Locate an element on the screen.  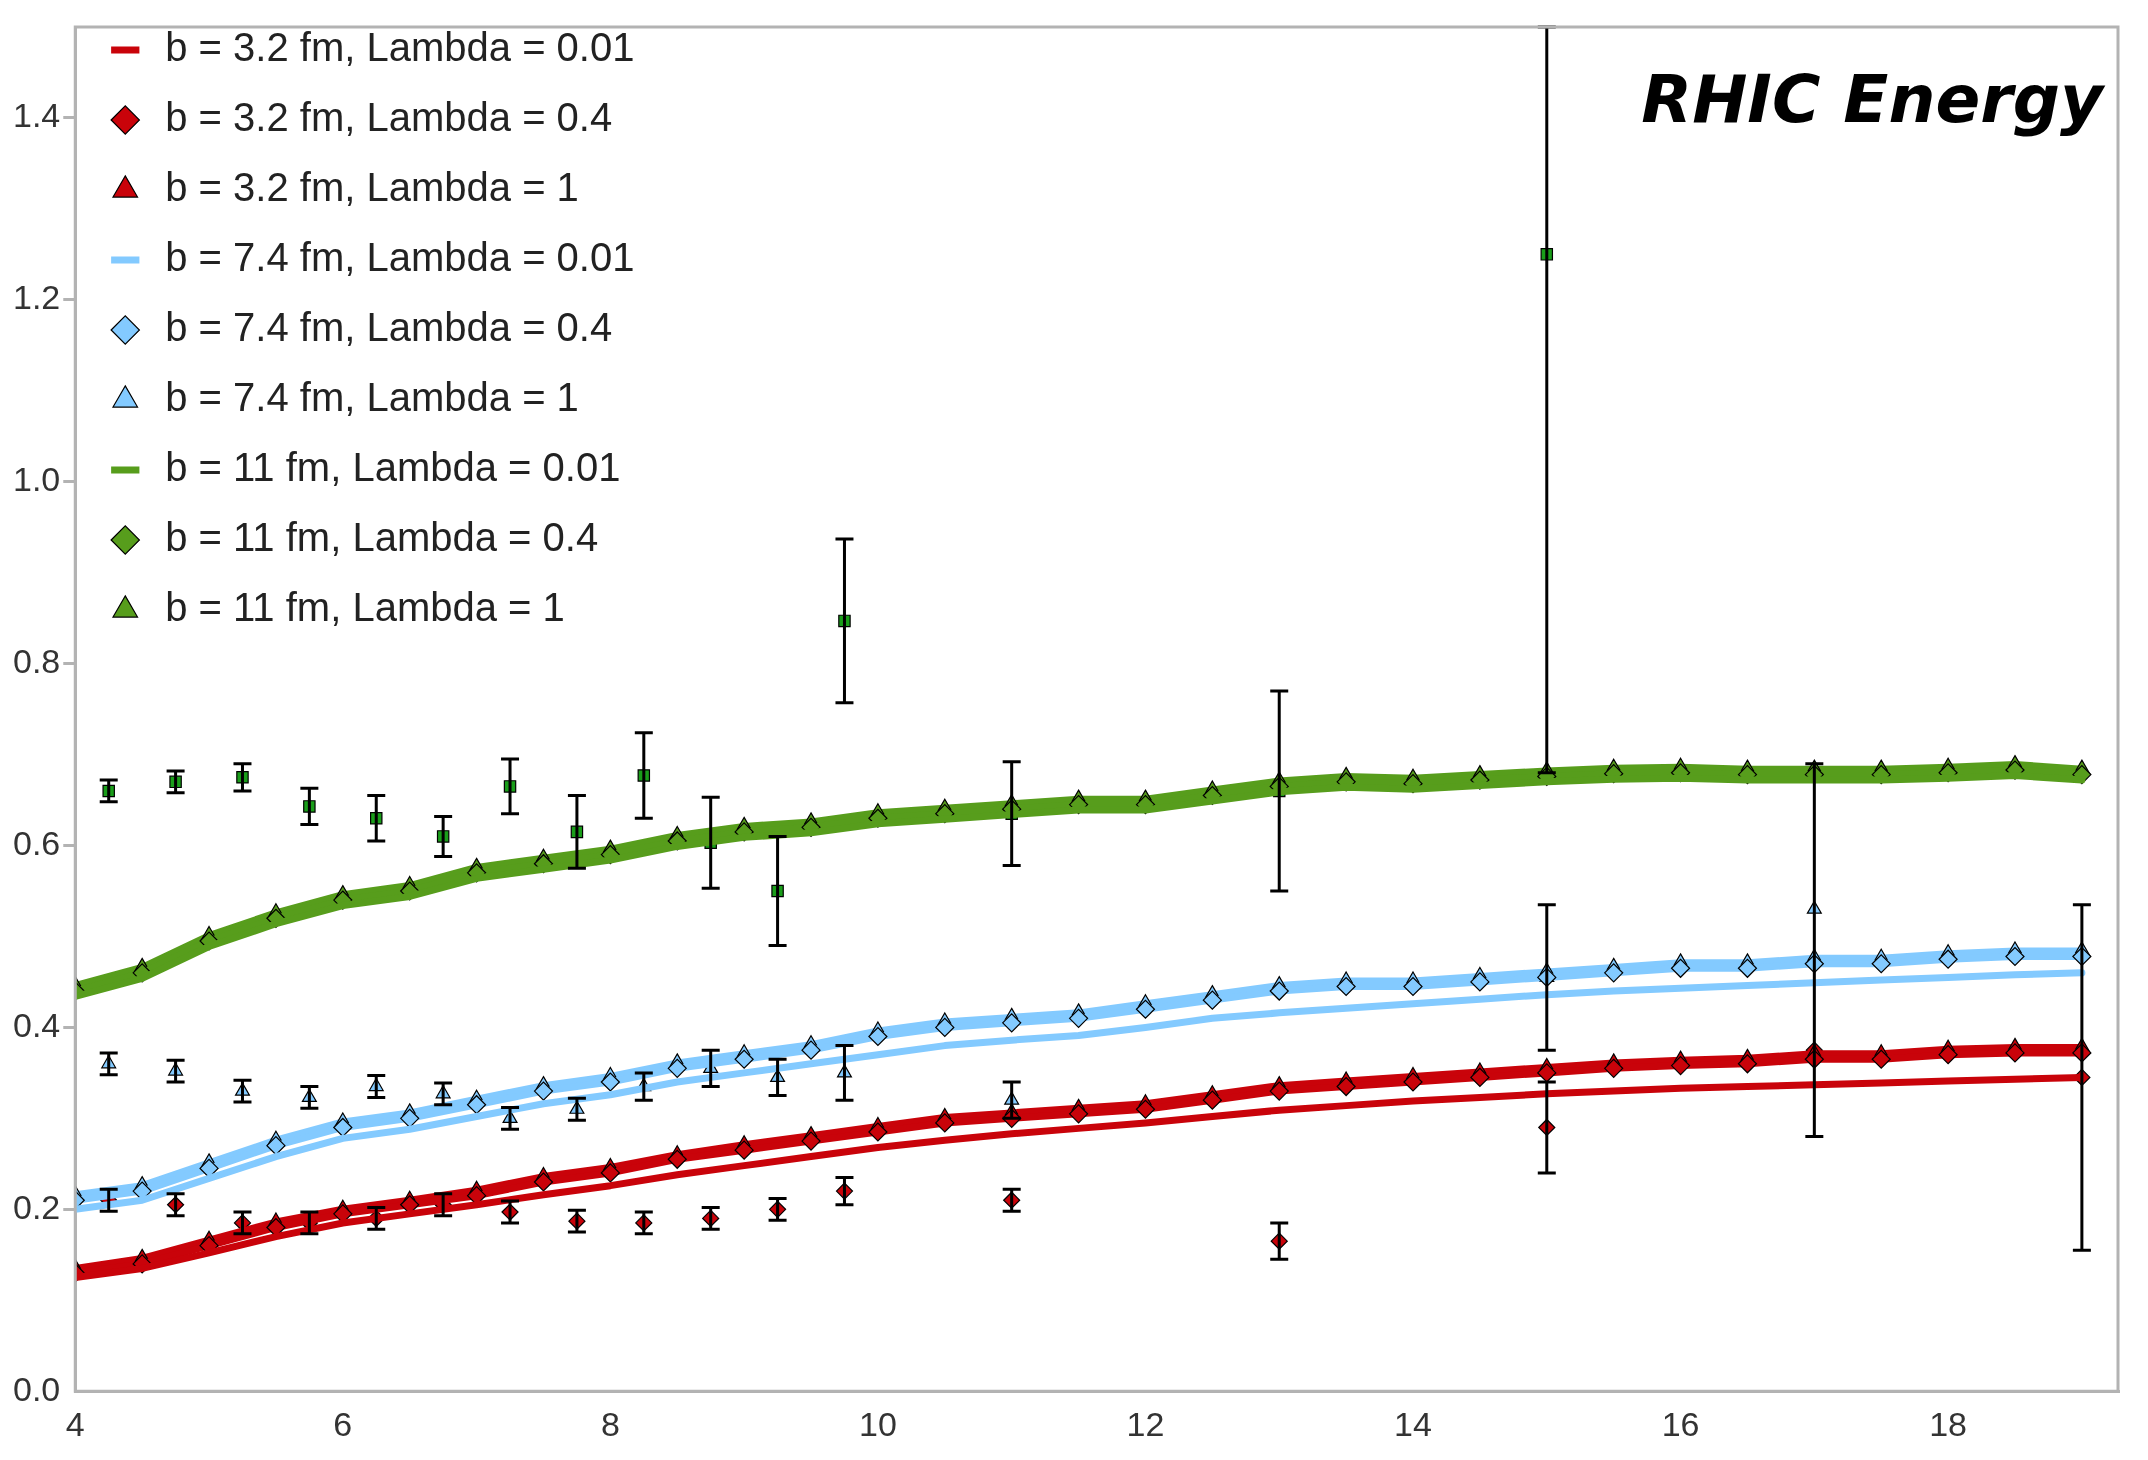
legend-label: b = 7.4 fm, Lambda = 1 is located at coordinates (372, 397).